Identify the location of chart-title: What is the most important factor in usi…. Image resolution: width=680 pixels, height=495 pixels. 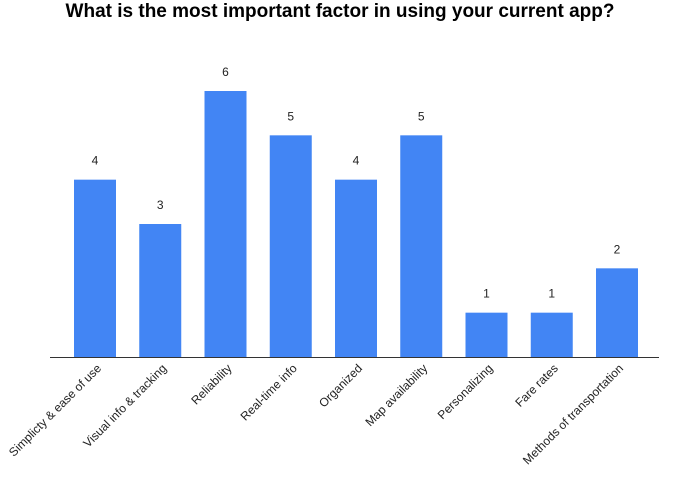
(340, 11).